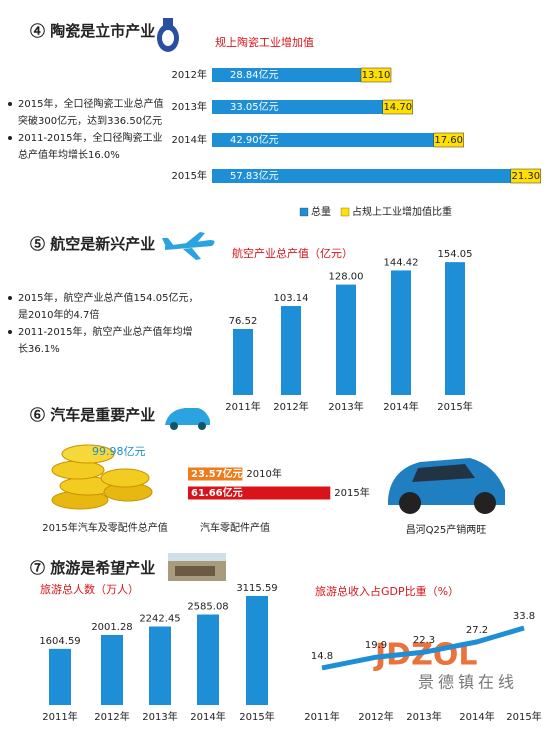 Image resolution: width=550 pixels, height=744 pixels. What do you see at coordinates (235, 527) in the screenshot?
I see `chart-title: 汽车零配件产值` at bounding box center [235, 527].